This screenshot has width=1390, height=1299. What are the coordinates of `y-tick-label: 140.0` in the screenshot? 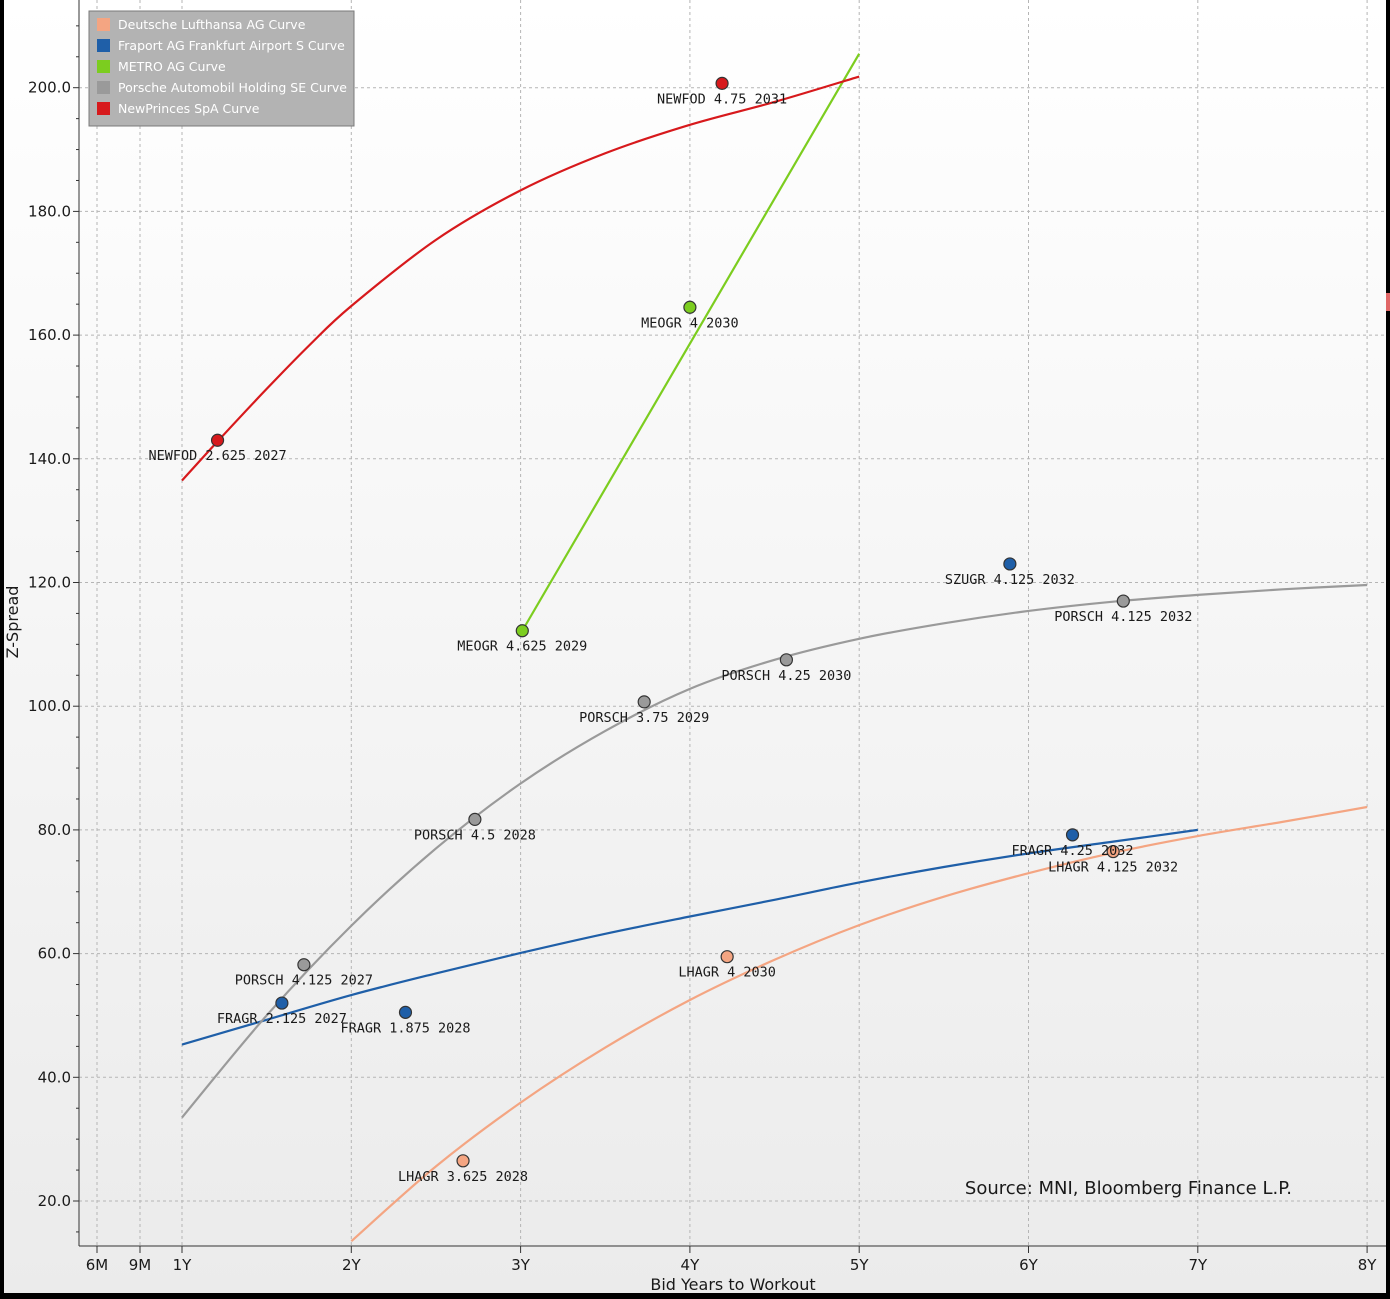 It's located at (49, 459).